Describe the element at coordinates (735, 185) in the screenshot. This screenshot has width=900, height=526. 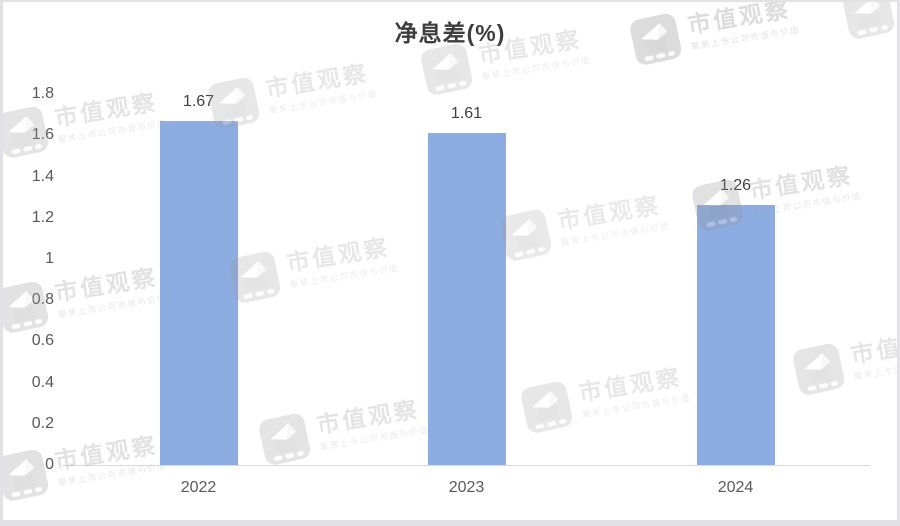
I see `bar-value-label: 1.26` at that location.